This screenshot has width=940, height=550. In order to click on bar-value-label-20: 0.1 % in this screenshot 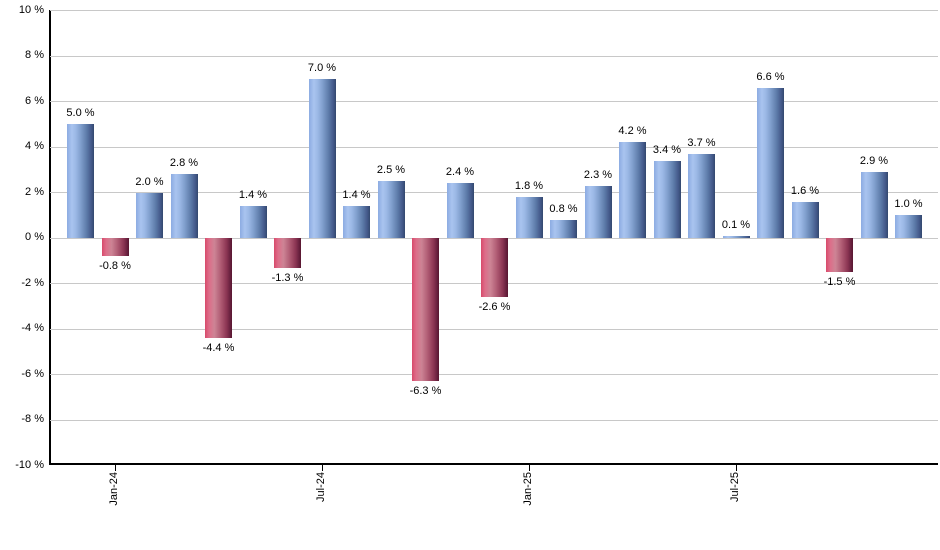, I will do `click(736, 224)`.